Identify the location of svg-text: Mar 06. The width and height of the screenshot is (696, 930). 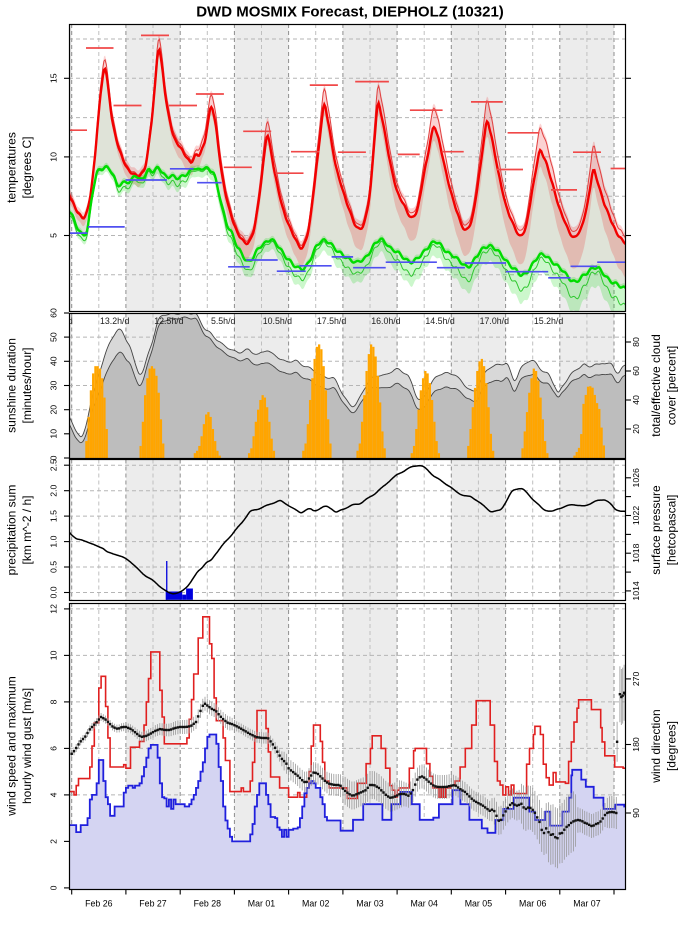
(532, 904).